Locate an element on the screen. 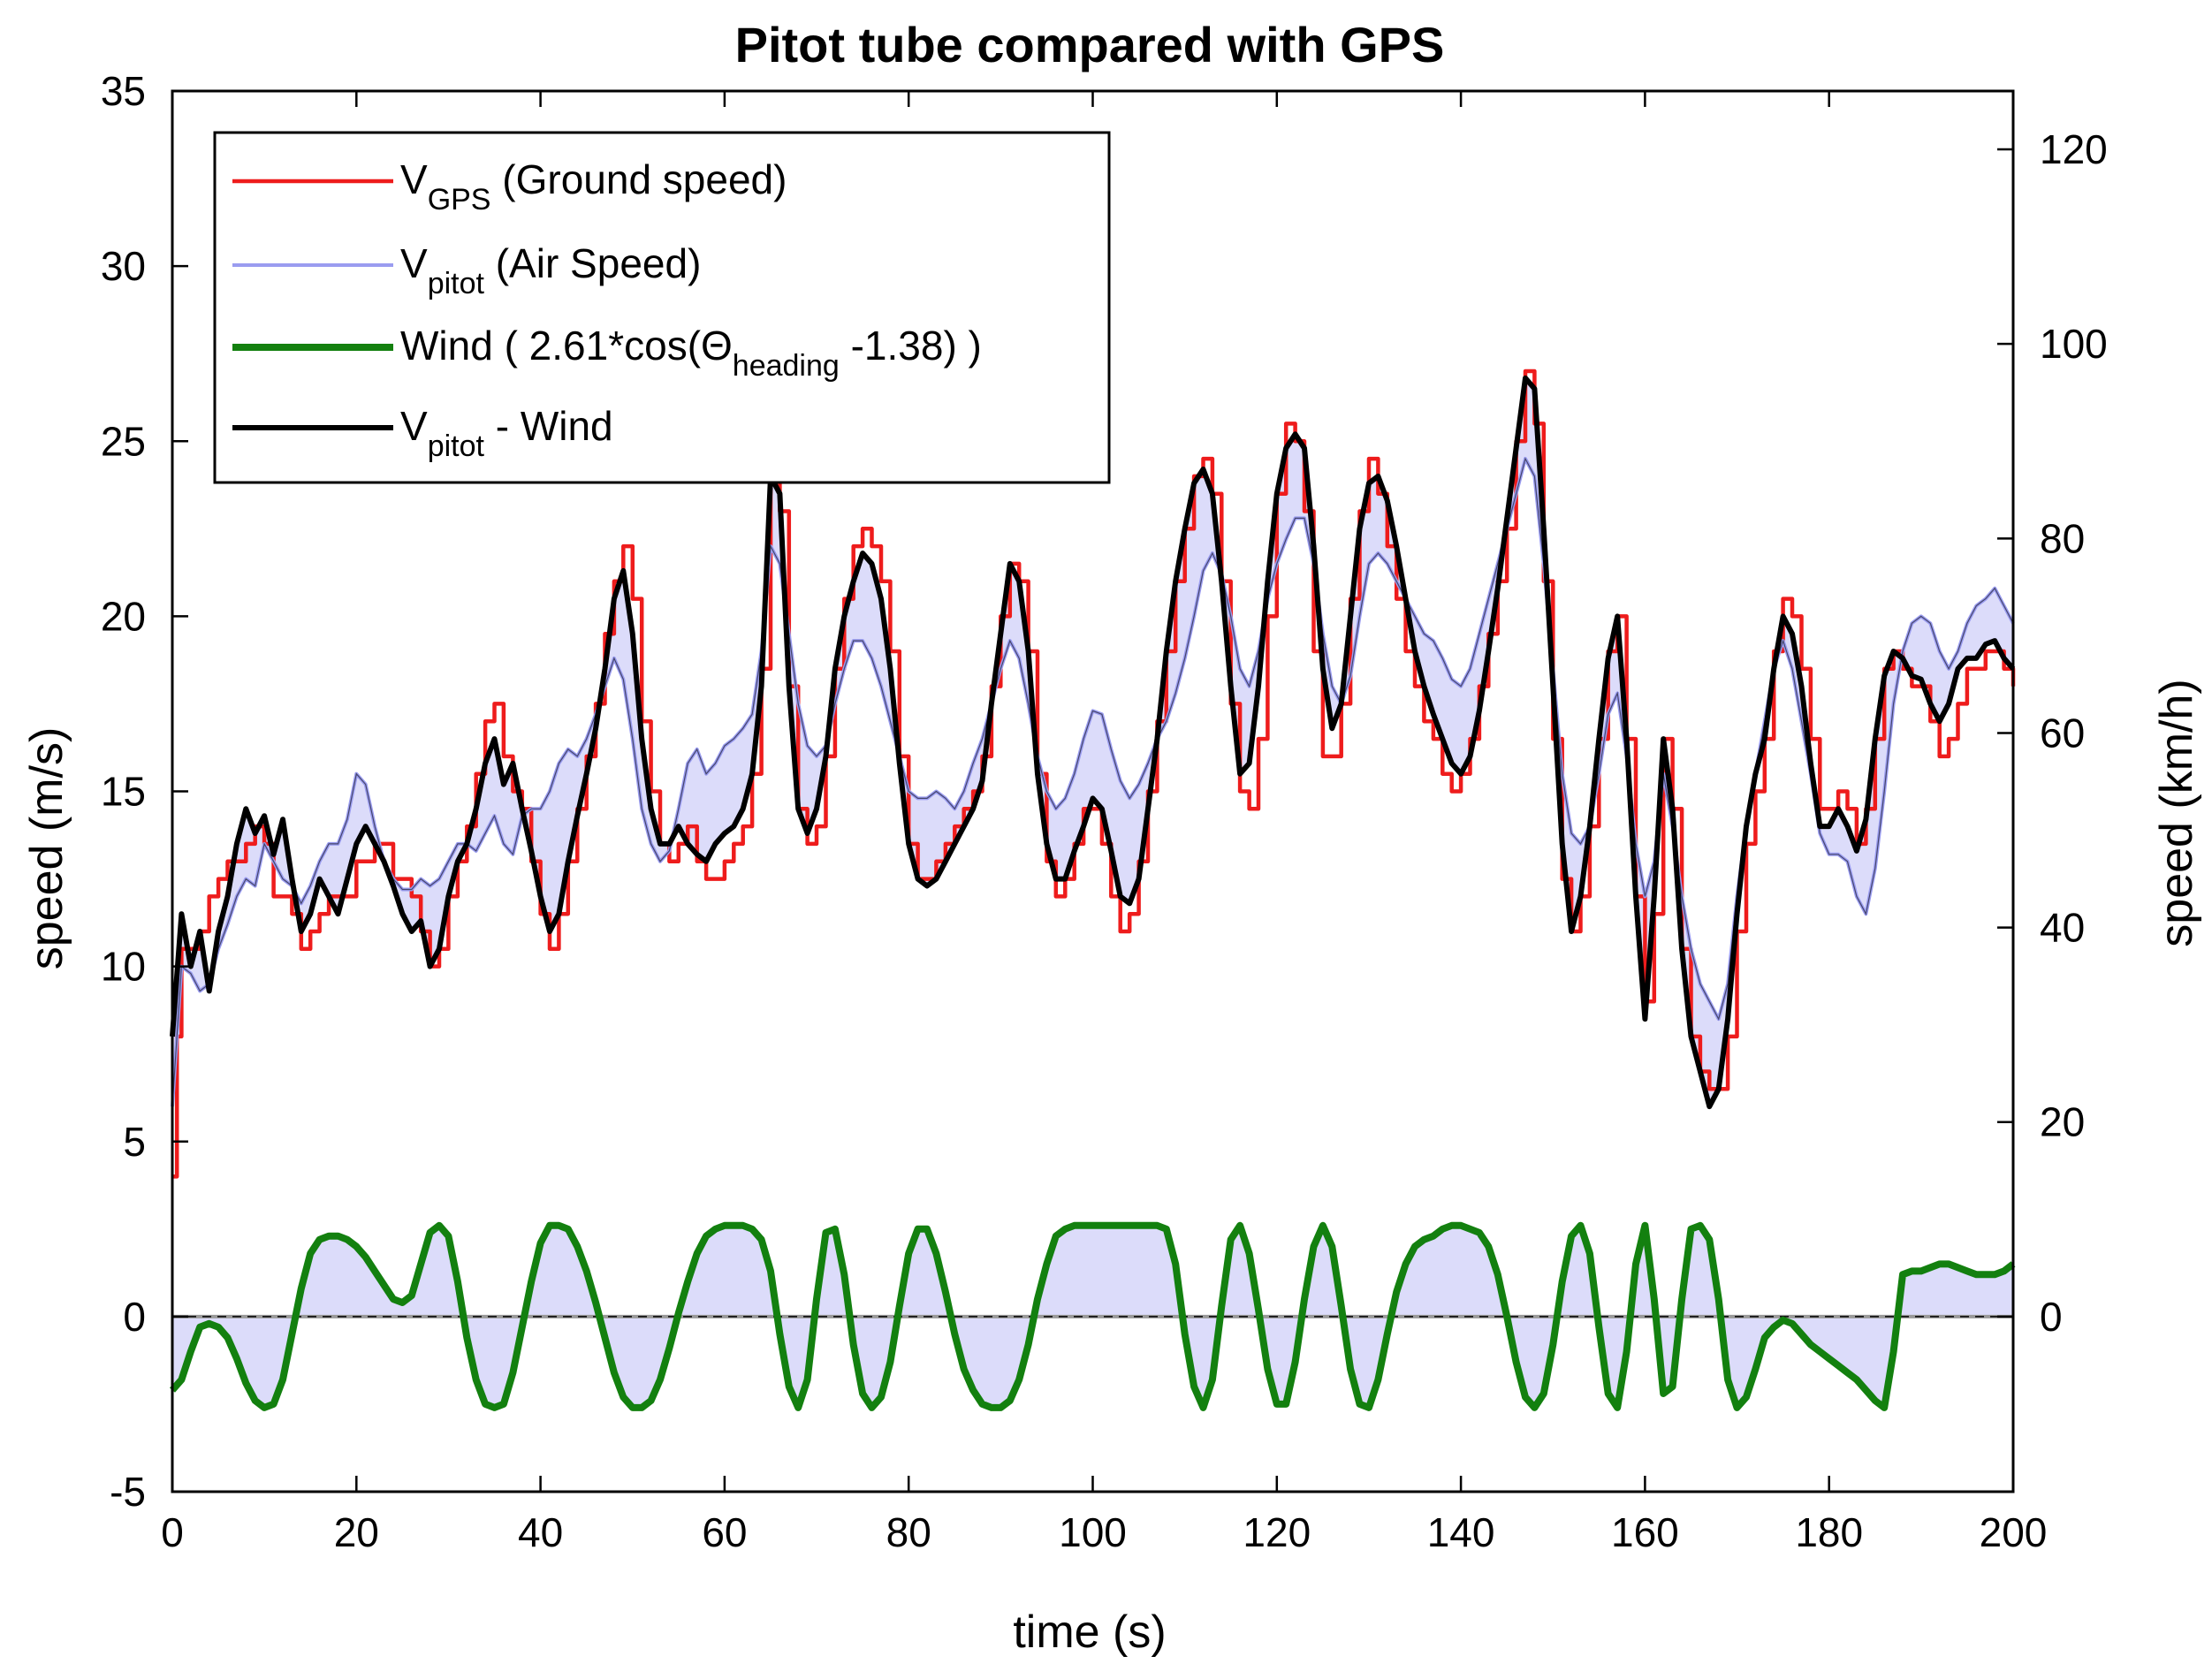 The width and height of the screenshot is (2212, 1664). x-tick-label: 100 is located at coordinates (1093, 1532).